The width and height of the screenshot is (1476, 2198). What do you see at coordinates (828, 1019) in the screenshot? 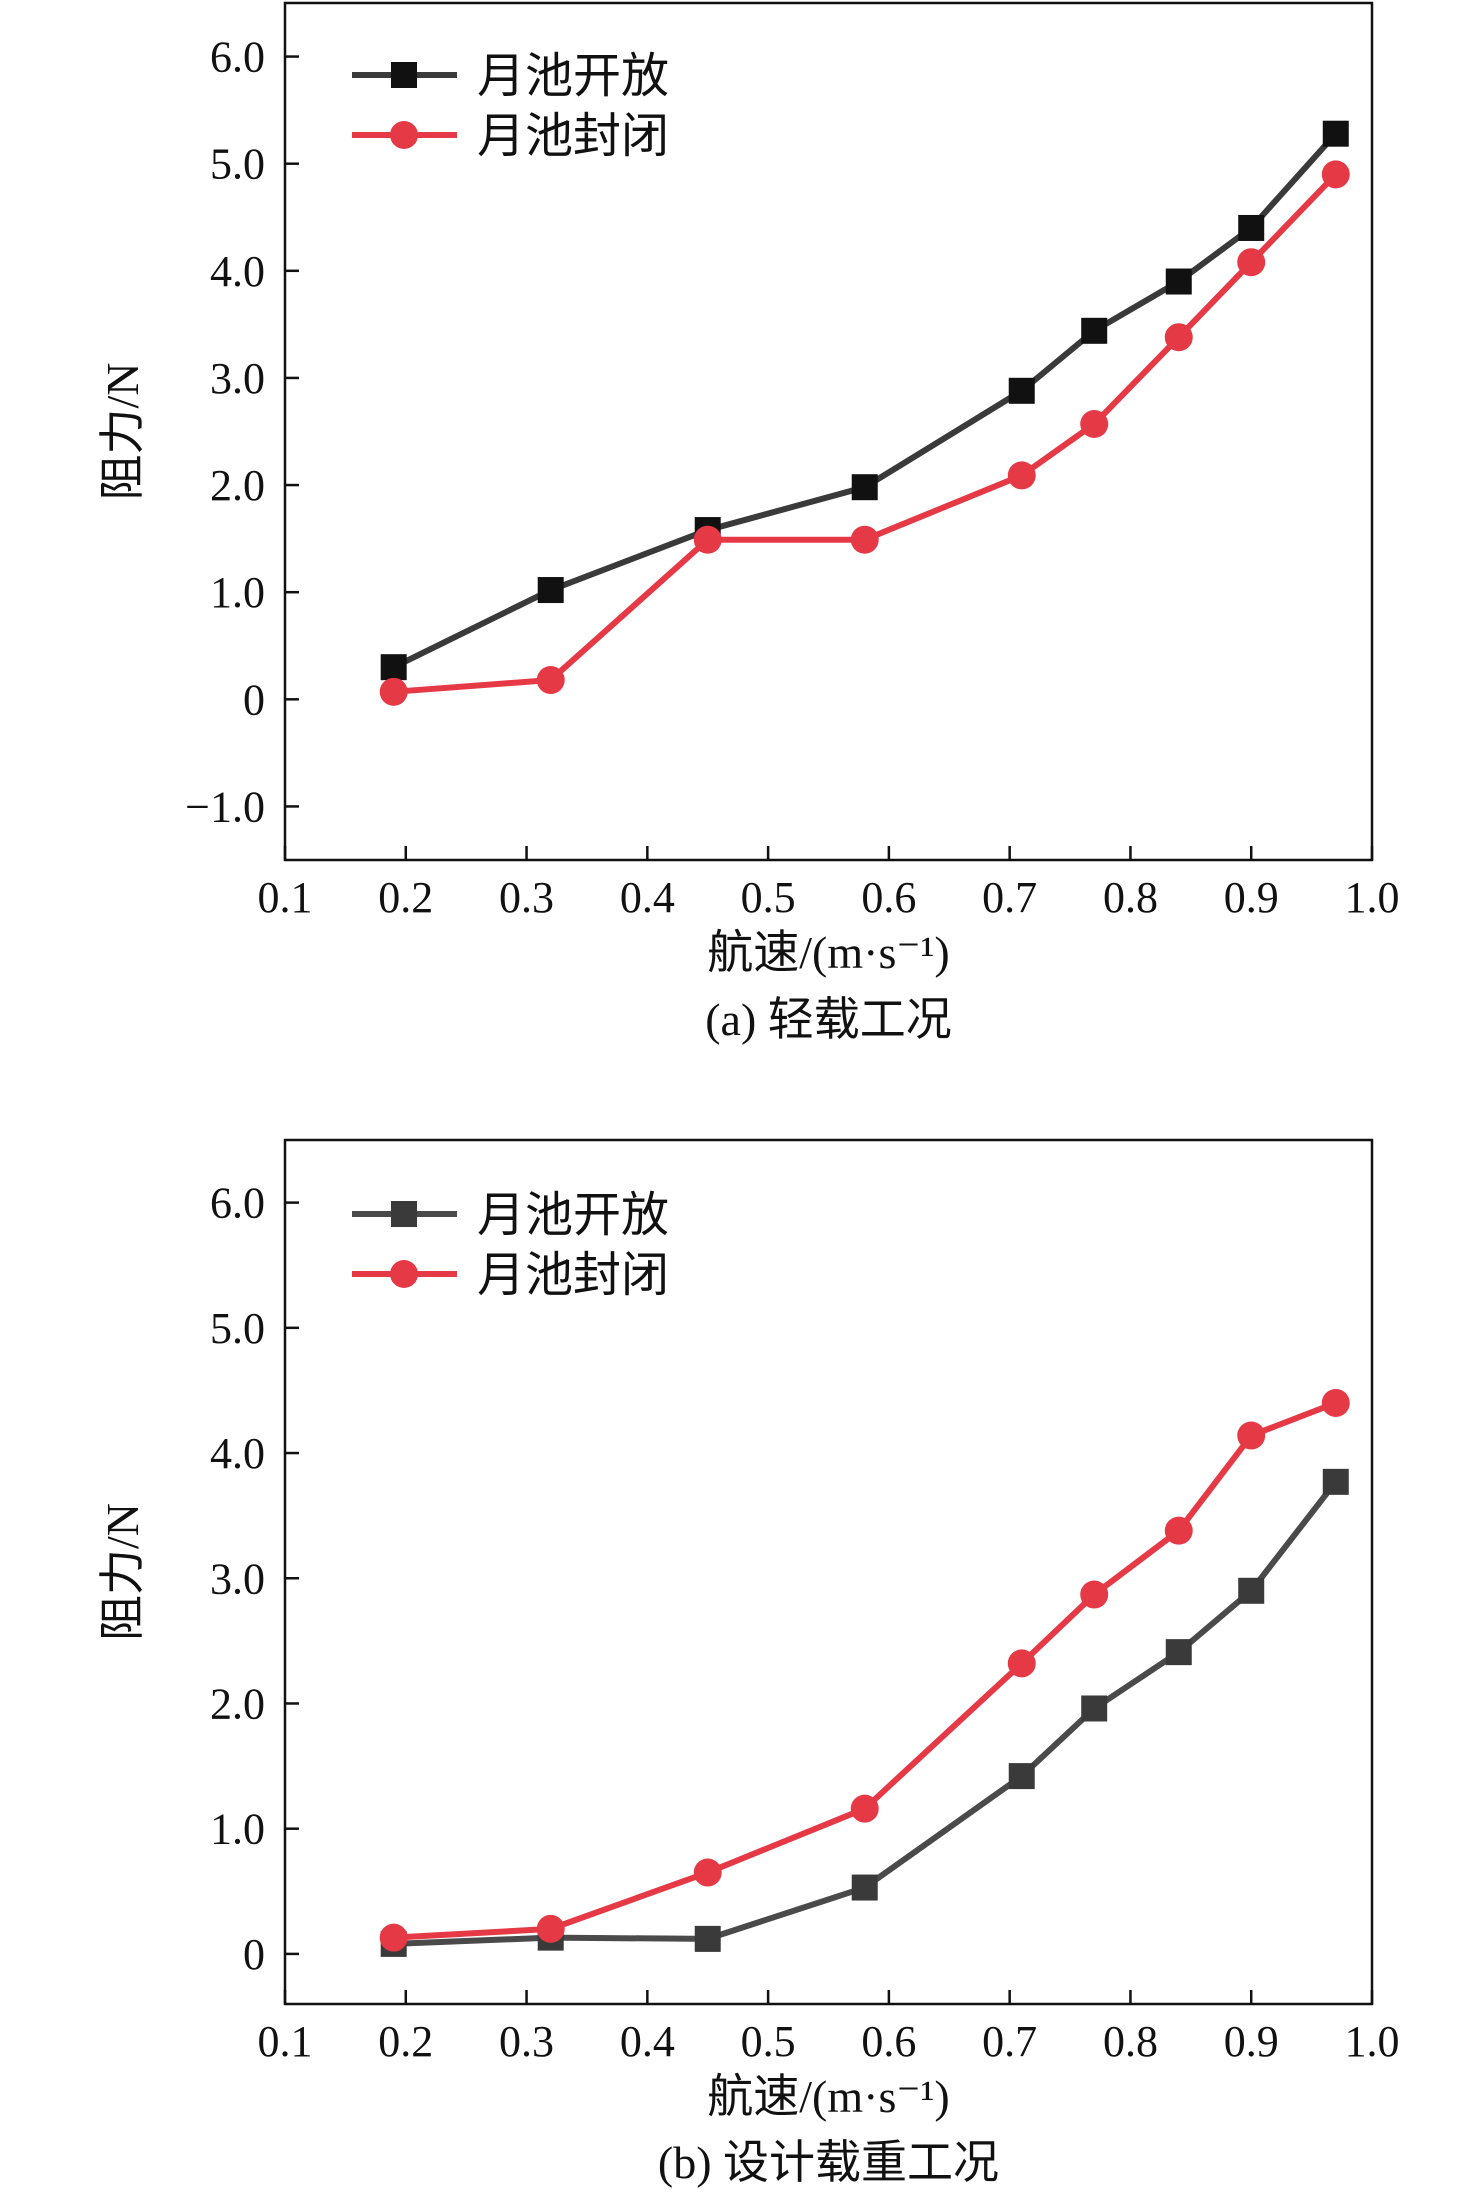
I see `chart-caption: (a) 轻载工况` at bounding box center [828, 1019].